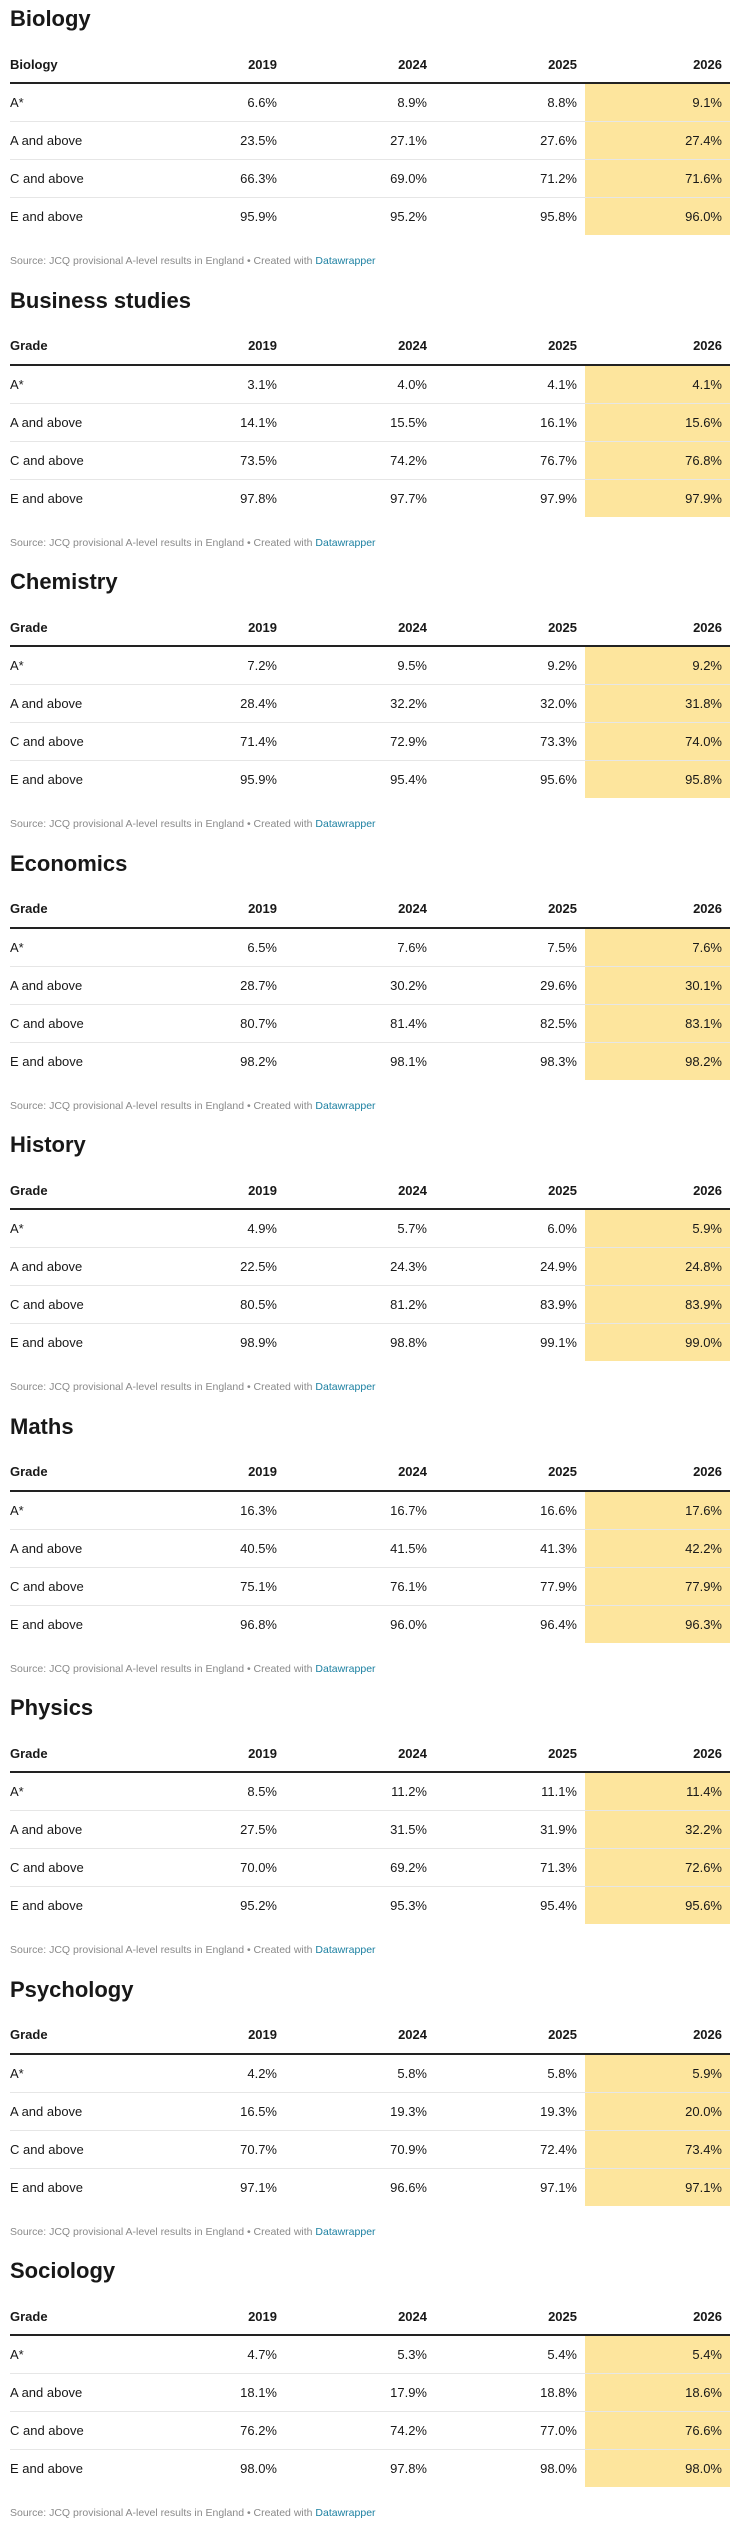 This screenshot has height=2535, width=736. Describe the element at coordinates (360, 1548) in the screenshot. I see `value-cell: 41.5%` at that location.